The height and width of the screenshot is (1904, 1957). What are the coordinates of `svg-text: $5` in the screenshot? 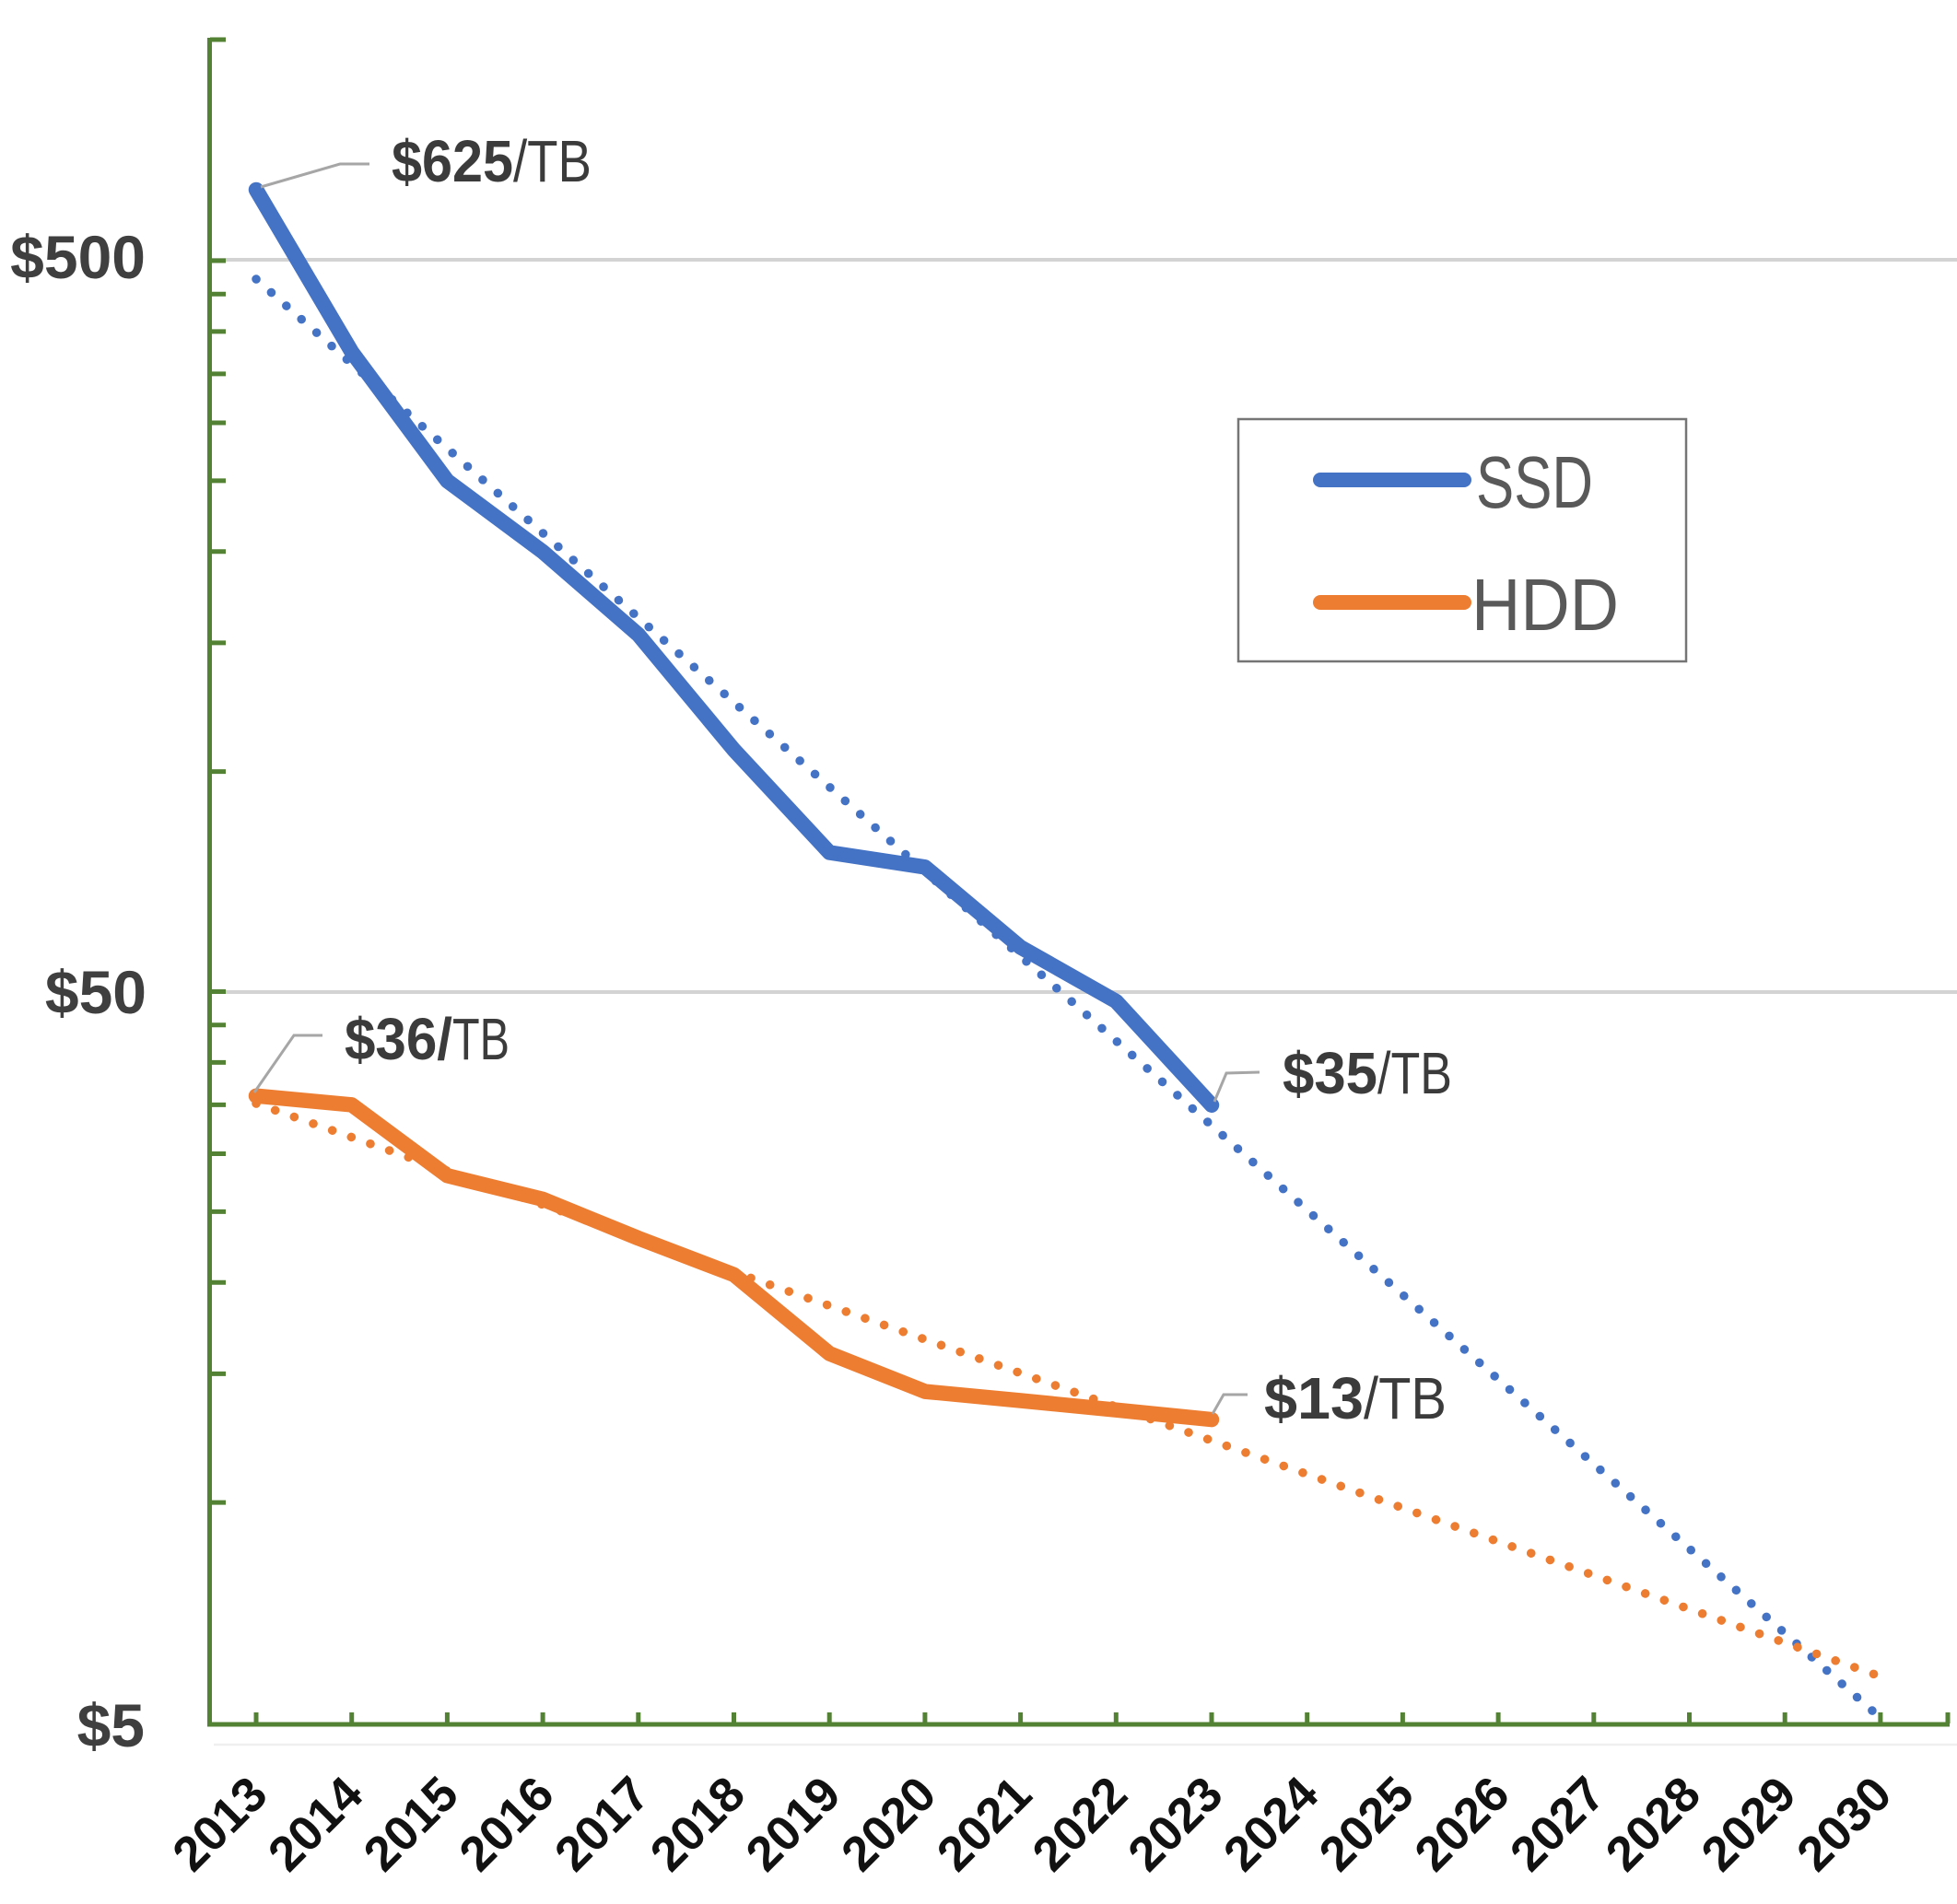 It's located at (111, 1725).